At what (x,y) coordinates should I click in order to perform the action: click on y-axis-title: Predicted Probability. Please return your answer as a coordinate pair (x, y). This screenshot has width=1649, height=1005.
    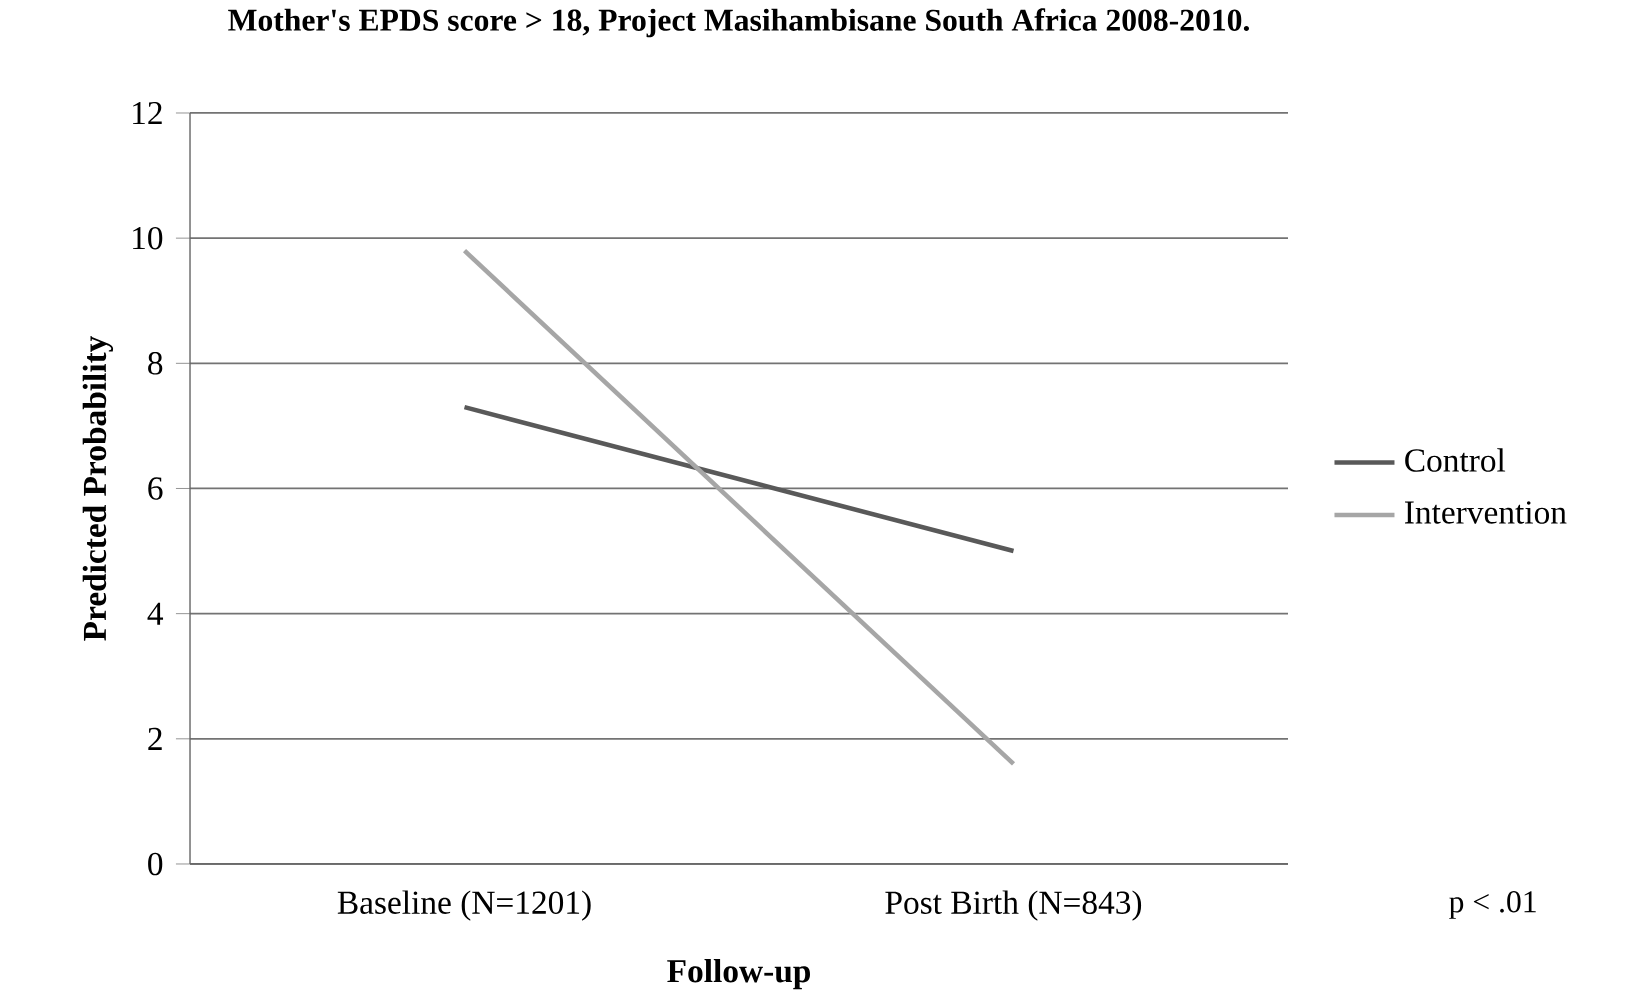
    Looking at the image, I should click on (98, 488).